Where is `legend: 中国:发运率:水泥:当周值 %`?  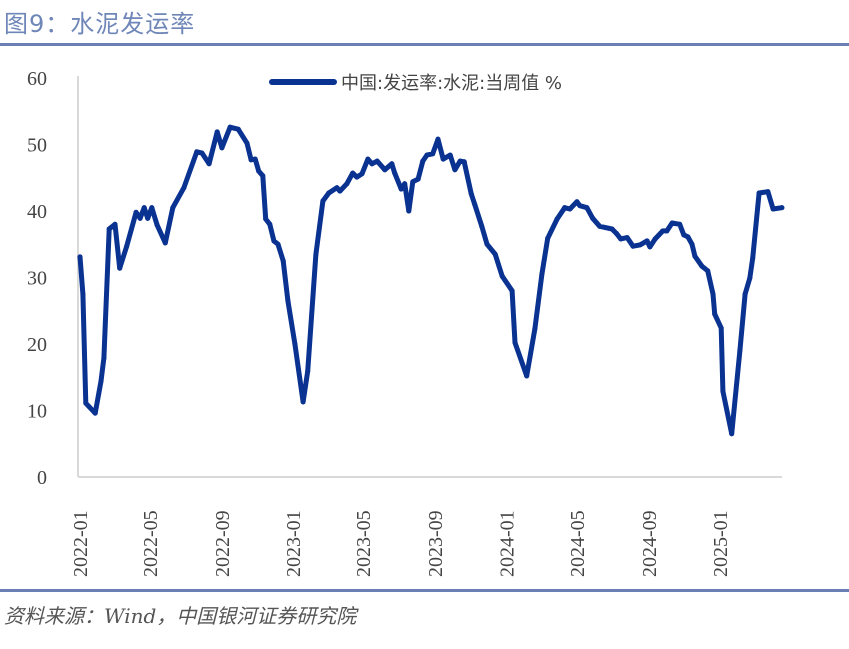 legend: 中国:发运率:水泥:当周值 % is located at coordinates (415, 83).